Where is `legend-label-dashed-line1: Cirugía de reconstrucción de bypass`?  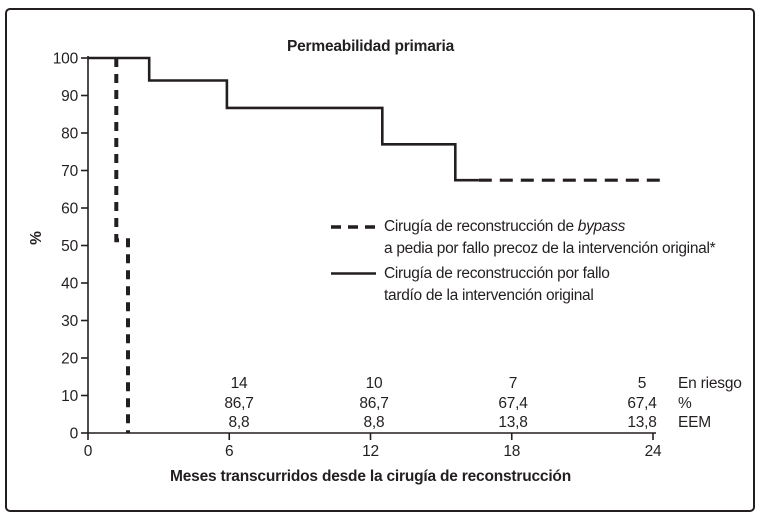
legend-label-dashed-line1: Cirugía de reconstrucción de bypass is located at coordinates (505, 226).